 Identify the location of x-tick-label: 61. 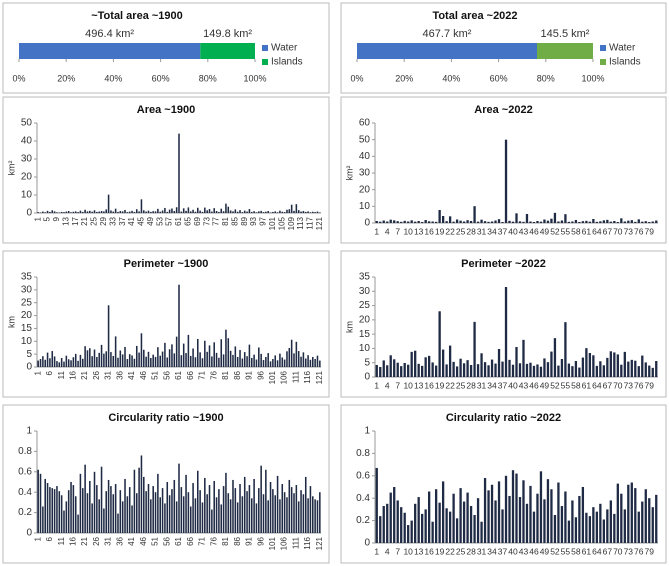
(587, 551).